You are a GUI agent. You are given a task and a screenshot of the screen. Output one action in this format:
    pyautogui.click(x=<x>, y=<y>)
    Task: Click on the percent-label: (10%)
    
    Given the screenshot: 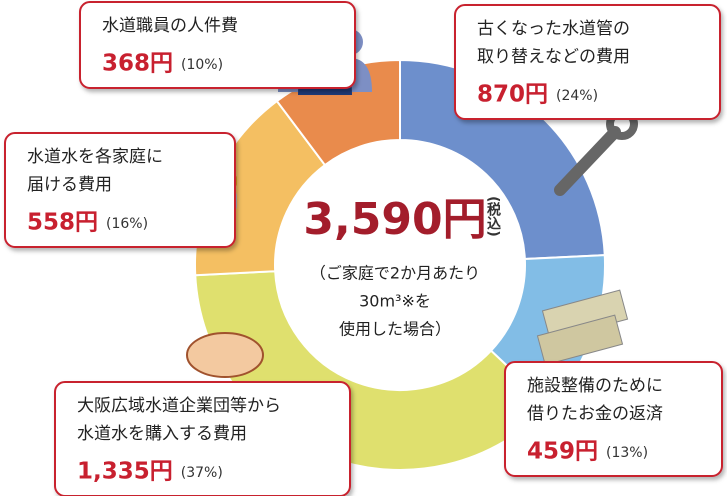 What is the action you would take?
    pyautogui.click(x=202, y=65)
    